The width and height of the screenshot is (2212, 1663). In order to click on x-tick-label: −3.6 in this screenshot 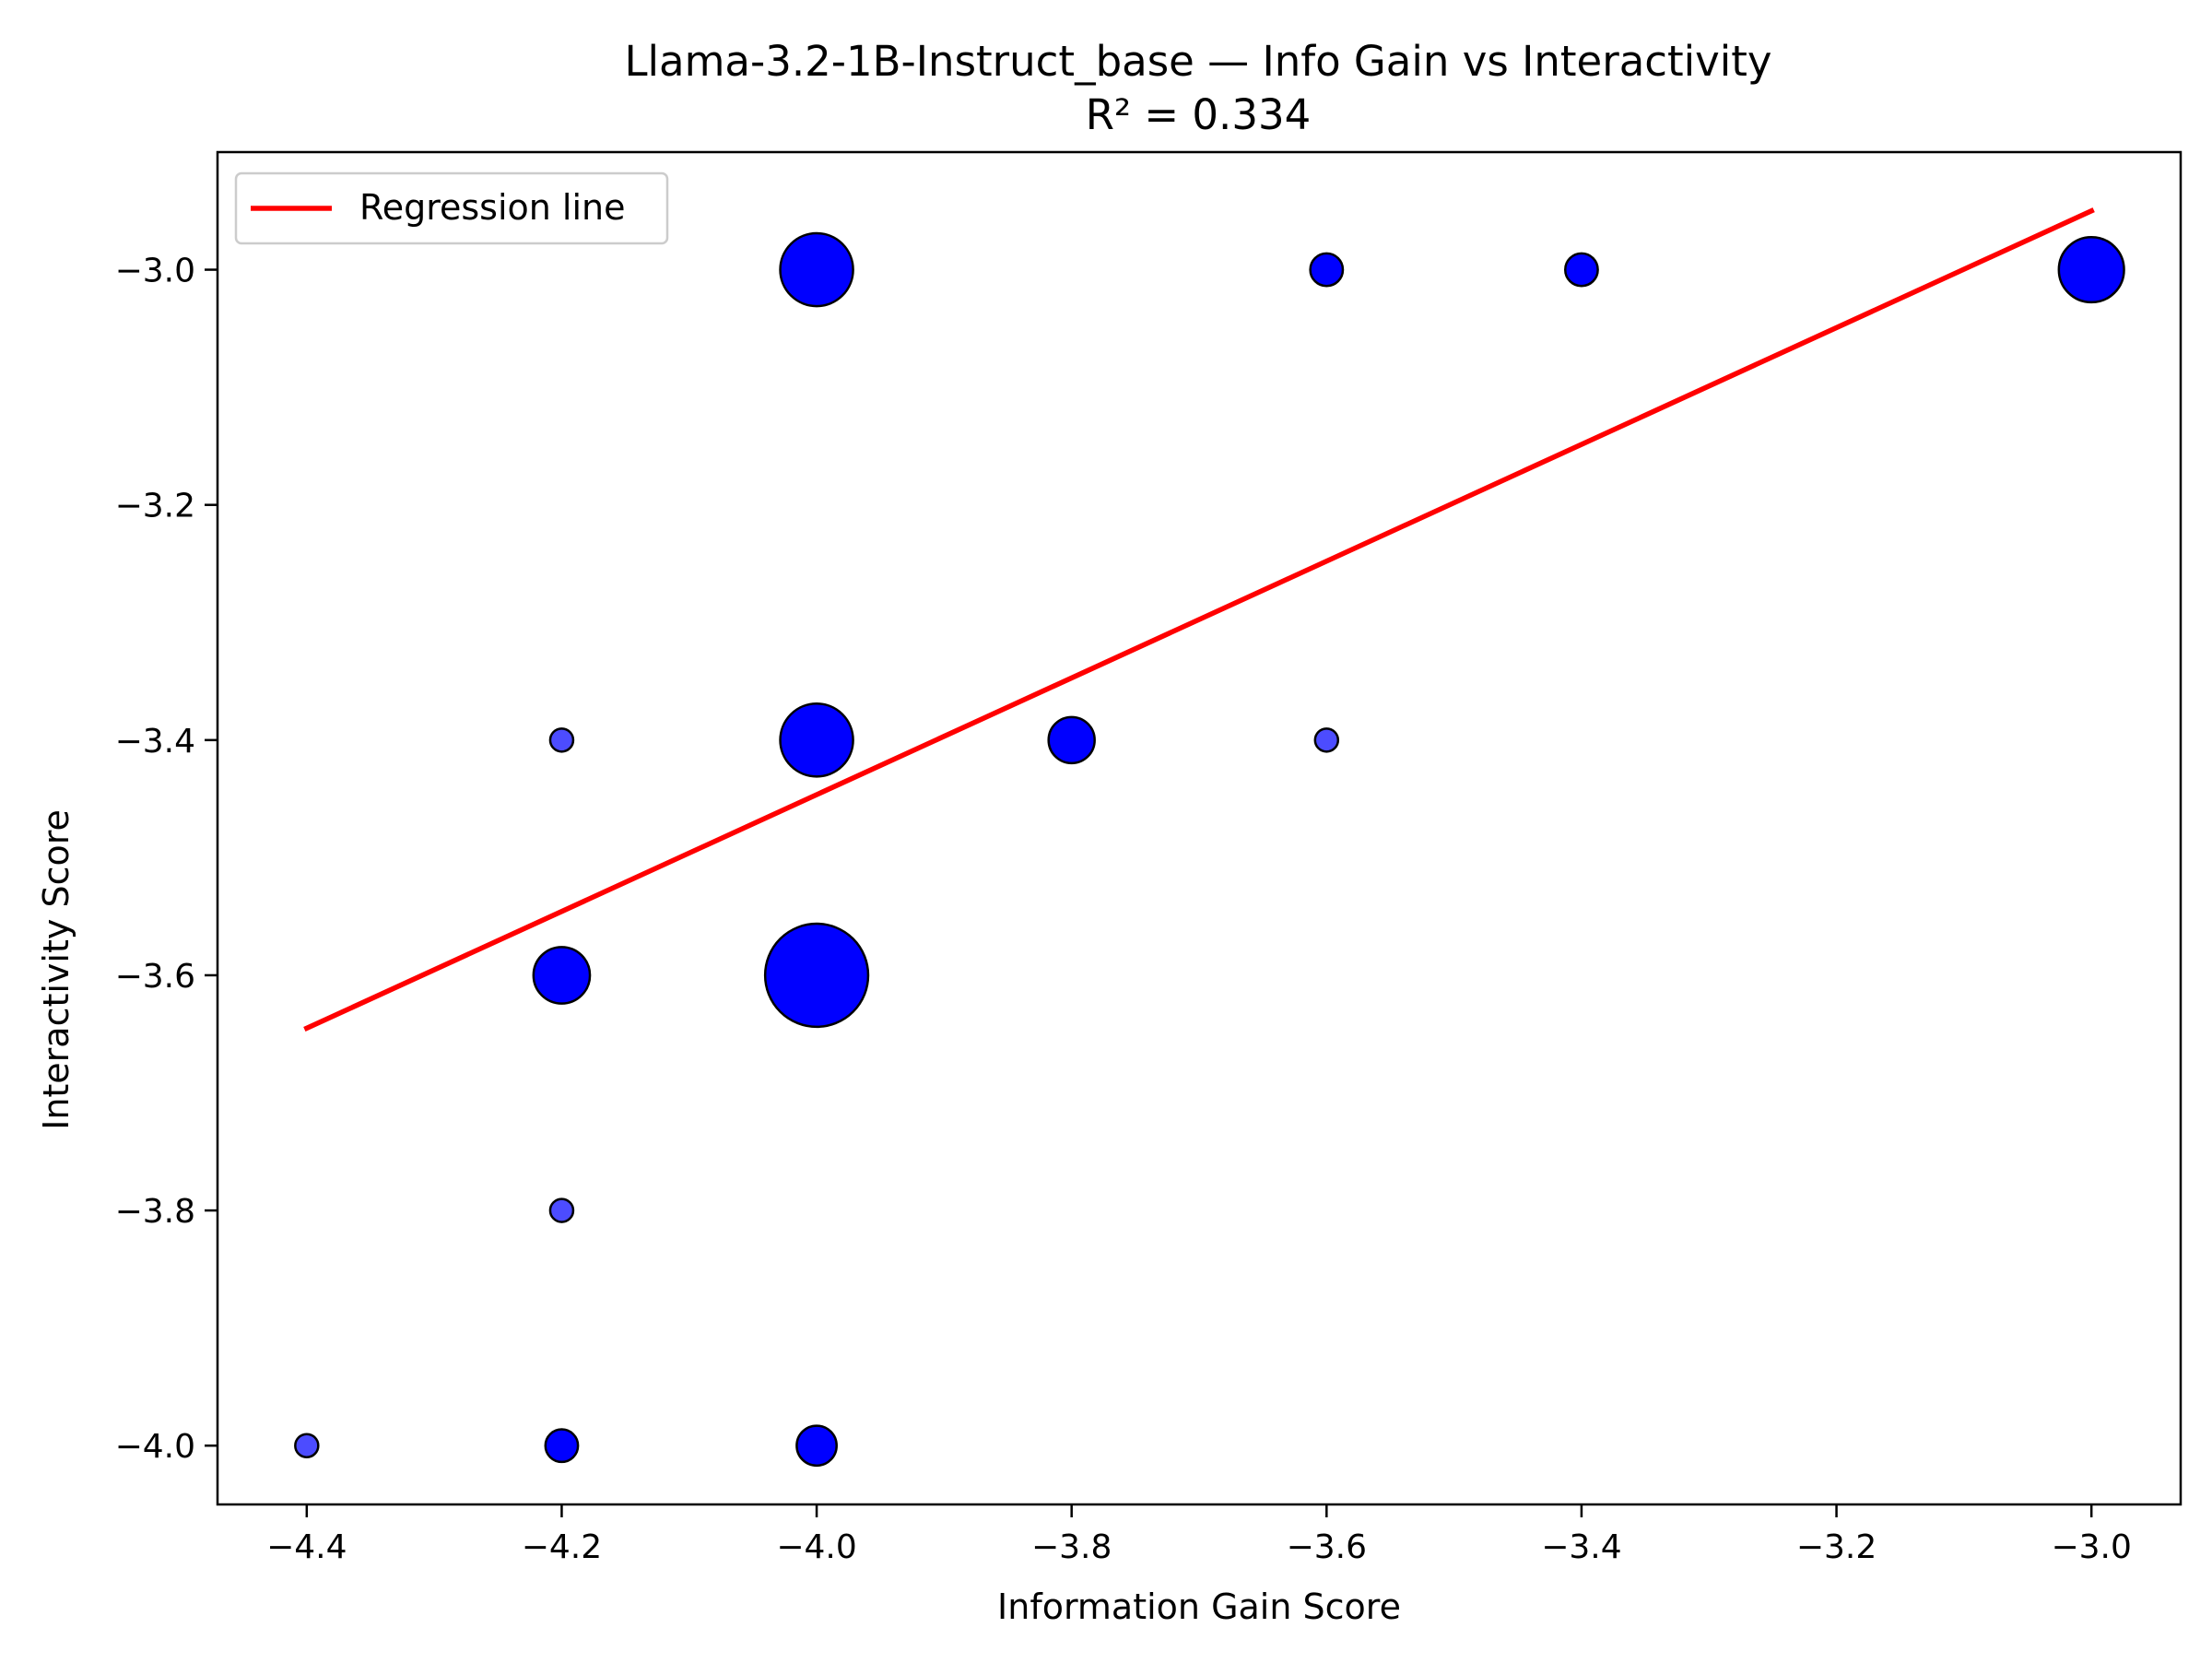, I will do `click(1327, 1547)`.